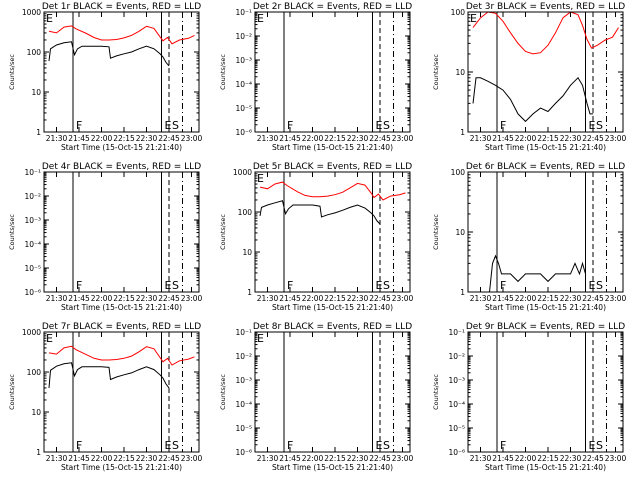 The width and height of the screenshot is (640, 480). Describe the element at coordinates (332, 327) in the screenshot. I see `panel-title: Det 8r BLACK = Events, RED = LLD` at that location.